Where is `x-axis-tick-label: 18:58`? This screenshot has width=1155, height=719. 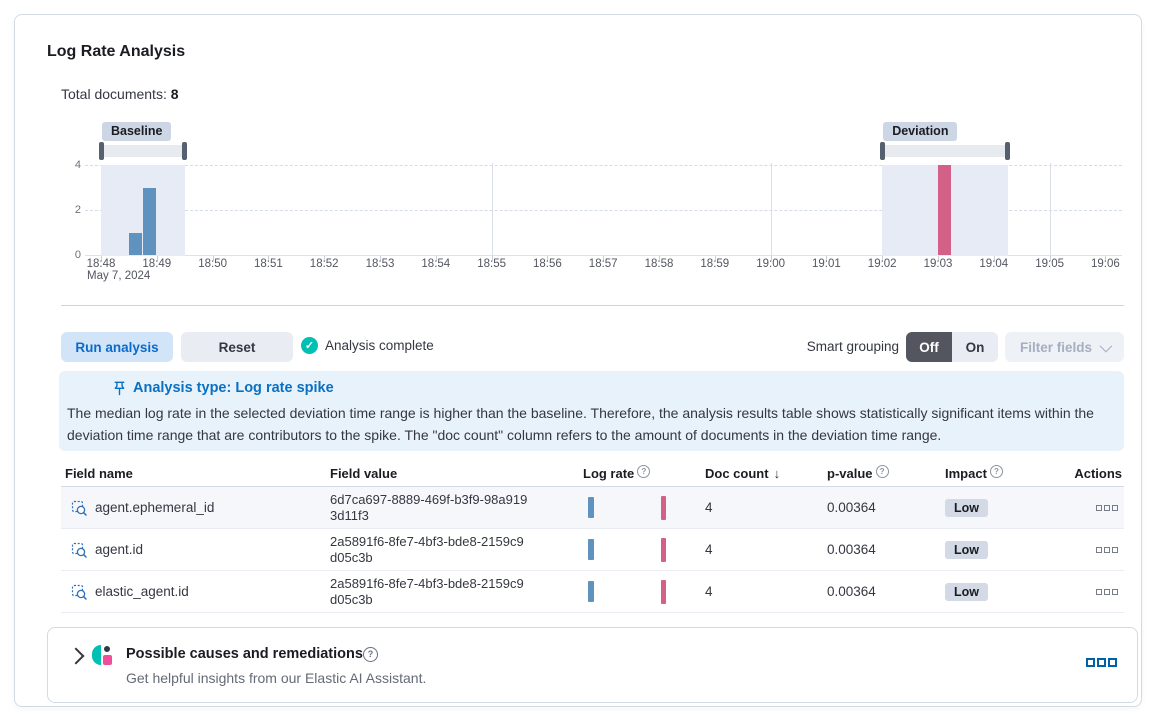 x-axis-tick-label: 18:58 is located at coordinates (659, 264).